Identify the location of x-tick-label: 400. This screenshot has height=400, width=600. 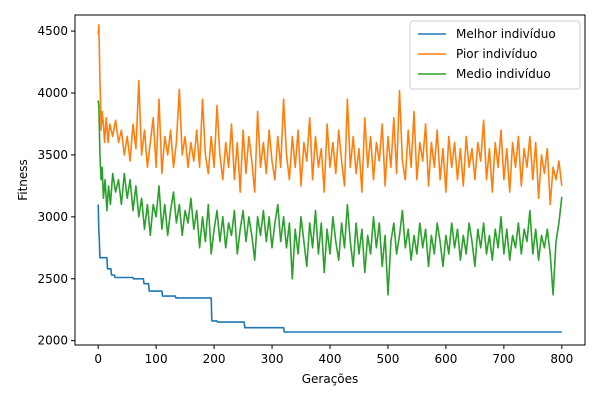
(330, 359).